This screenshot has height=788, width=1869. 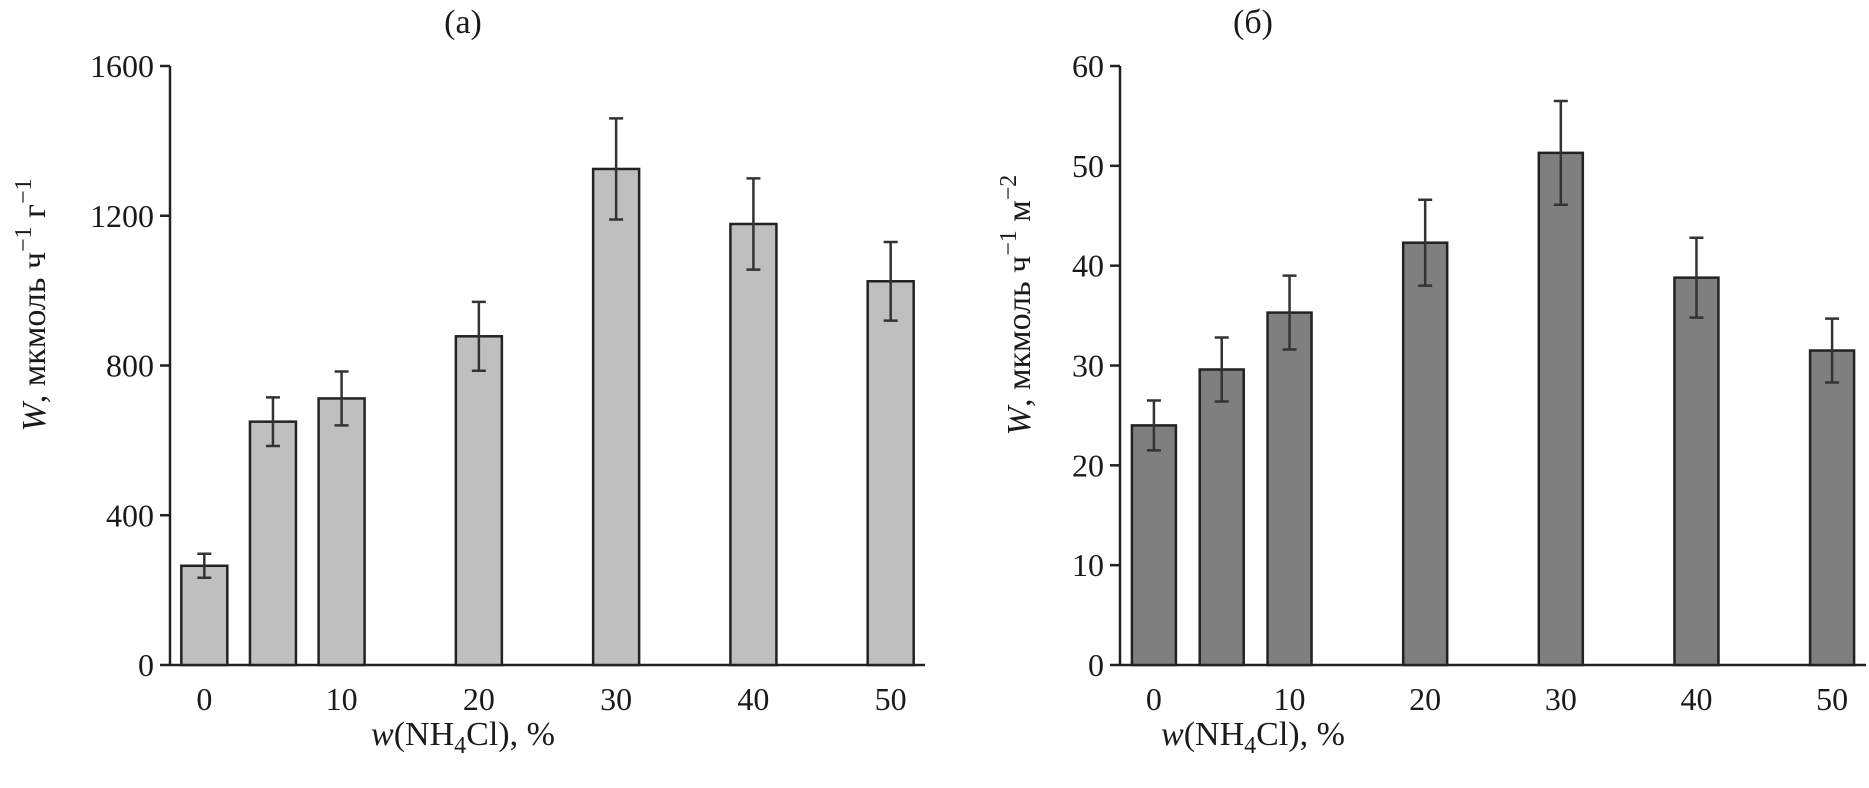 What do you see at coordinates (1088, 366) in the screenshot?
I see `y-tick-label: 30` at bounding box center [1088, 366].